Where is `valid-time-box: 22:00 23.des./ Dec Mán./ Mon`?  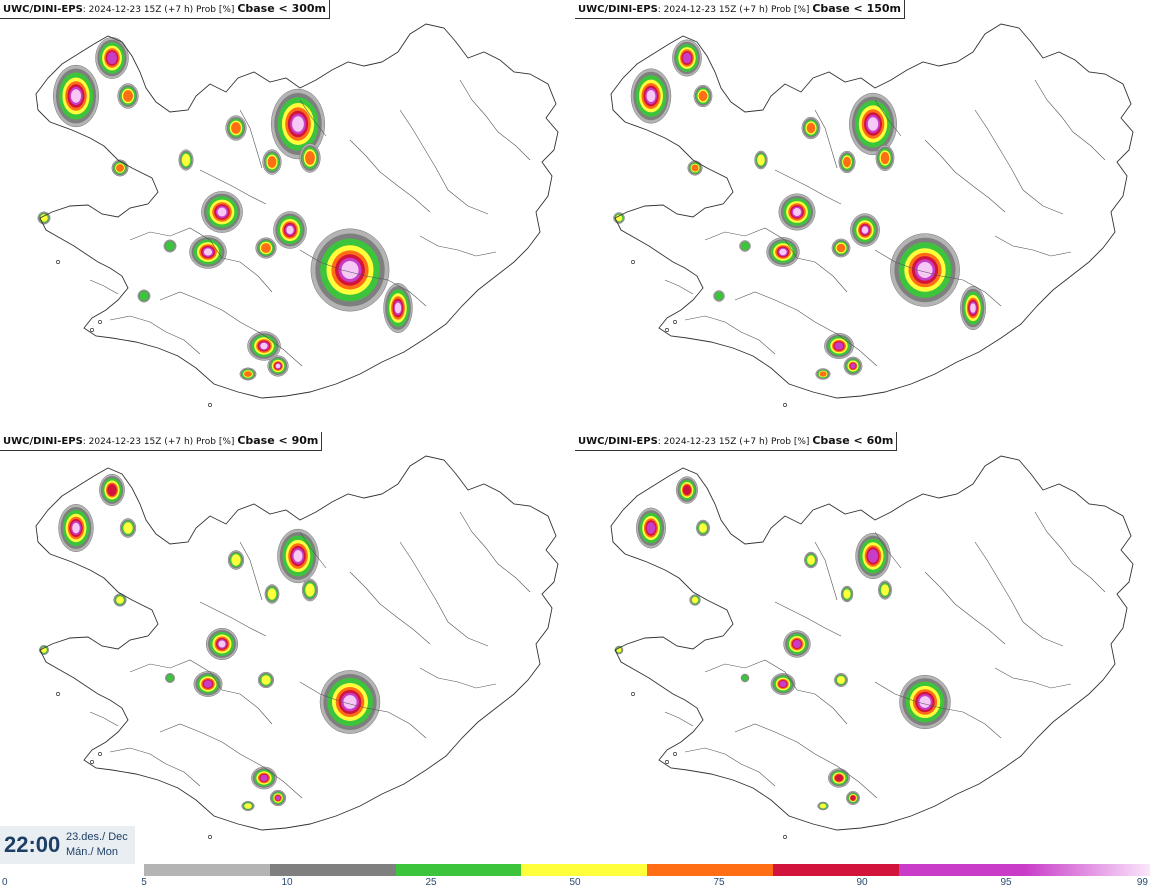 valid-time-box: 22:00 23.des./ Dec Mán./ Mon is located at coordinates (67, 845).